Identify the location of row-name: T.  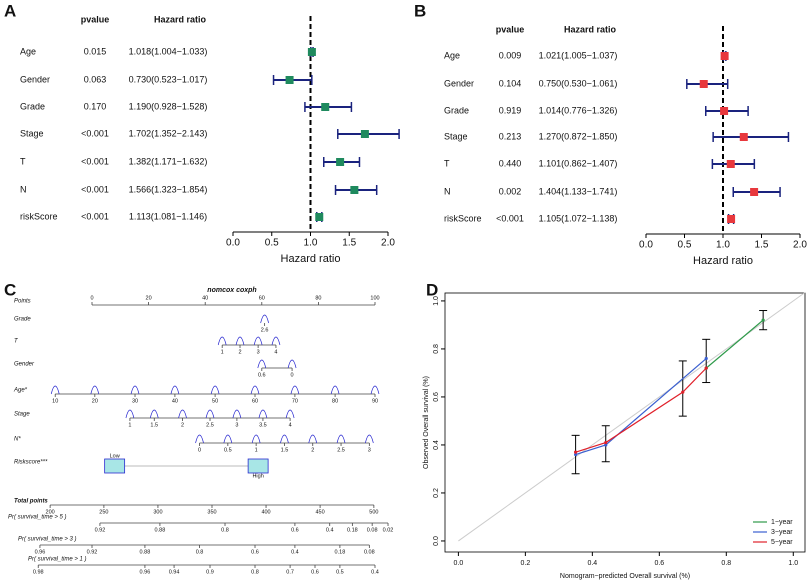
(23, 161).